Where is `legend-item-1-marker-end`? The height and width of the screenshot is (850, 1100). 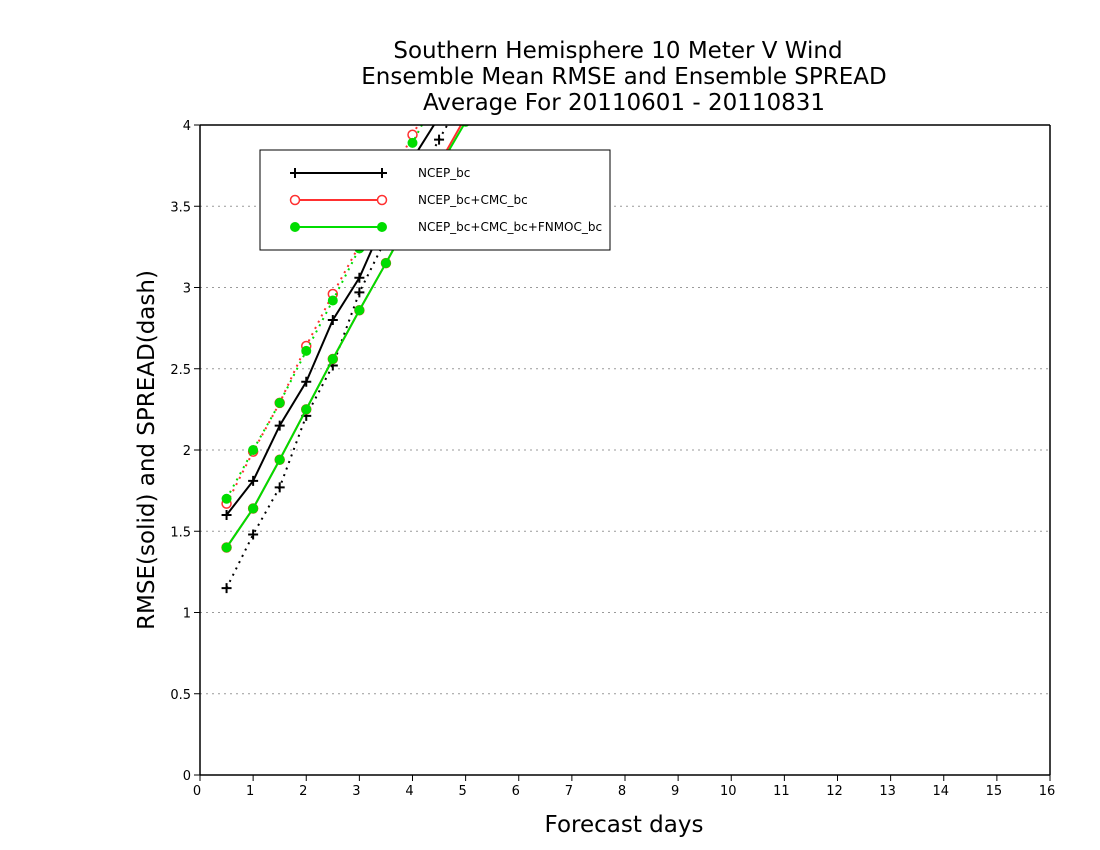
legend-item-1-marker-end is located at coordinates (382, 173).